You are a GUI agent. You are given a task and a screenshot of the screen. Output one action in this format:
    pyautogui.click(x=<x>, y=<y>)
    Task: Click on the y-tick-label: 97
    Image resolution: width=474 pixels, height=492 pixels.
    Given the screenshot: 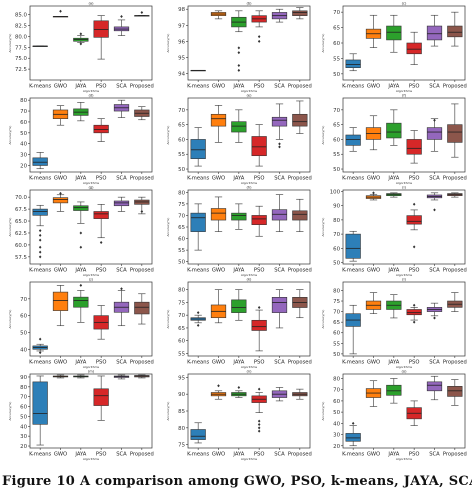 What is the action you would take?
    pyautogui.click(x=181, y=26)
    